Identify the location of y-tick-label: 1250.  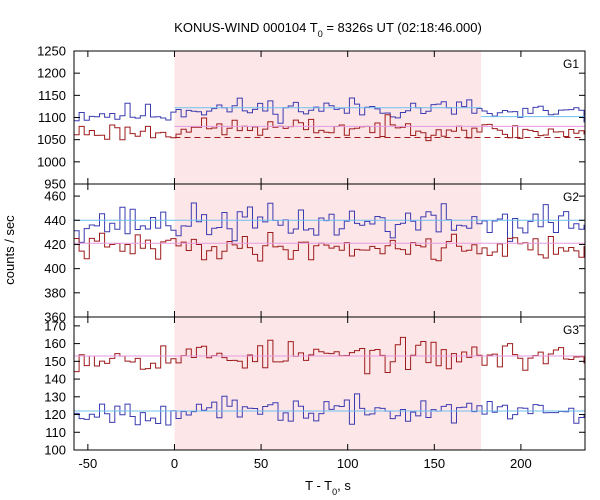
(51, 51).